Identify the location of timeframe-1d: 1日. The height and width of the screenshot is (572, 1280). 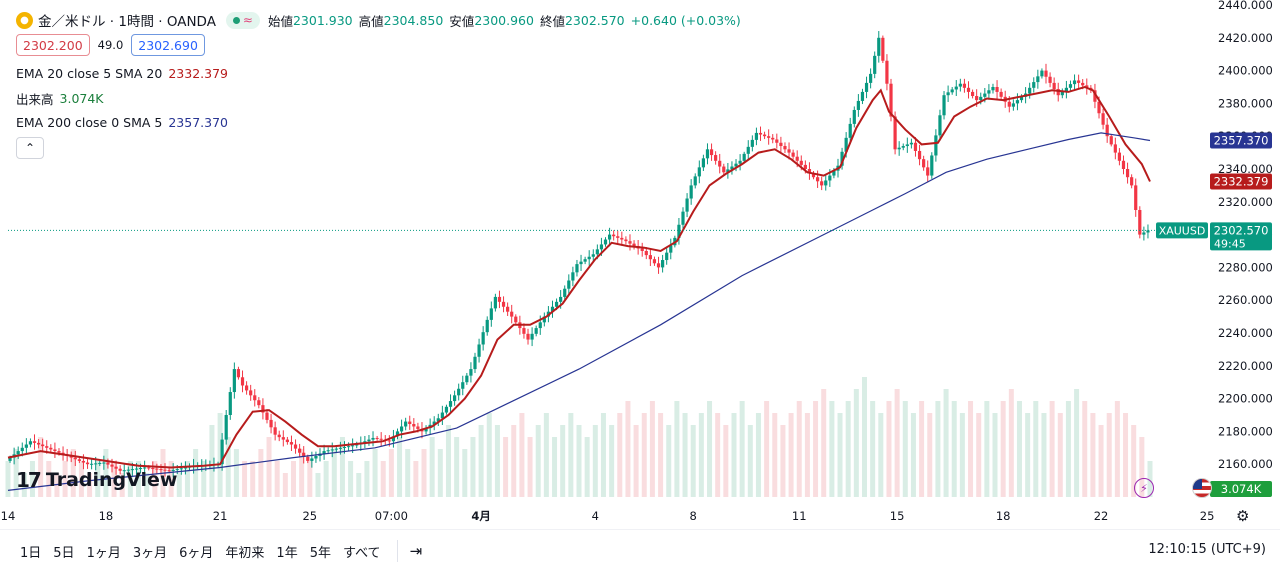
(31, 553).